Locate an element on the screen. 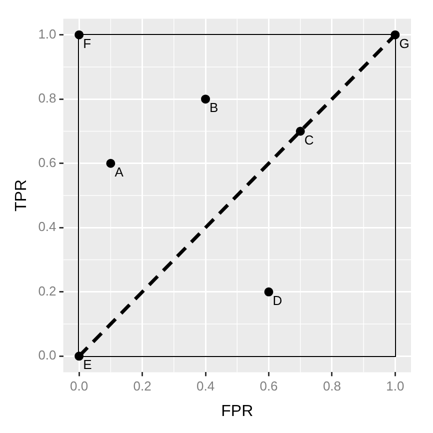 This screenshot has width=433, height=433. x-axis-title: FPR is located at coordinates (237, 411).